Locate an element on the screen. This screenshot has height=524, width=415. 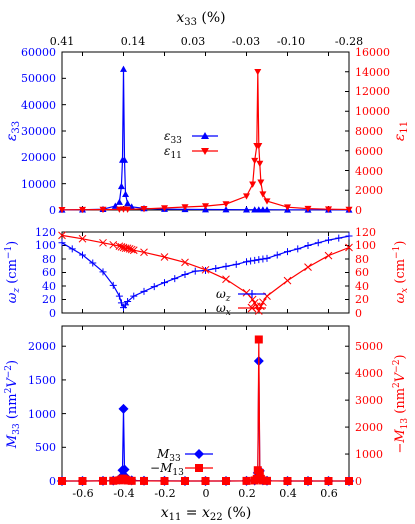
ytick-right-label: 60 is located at coordinates (362, 272).